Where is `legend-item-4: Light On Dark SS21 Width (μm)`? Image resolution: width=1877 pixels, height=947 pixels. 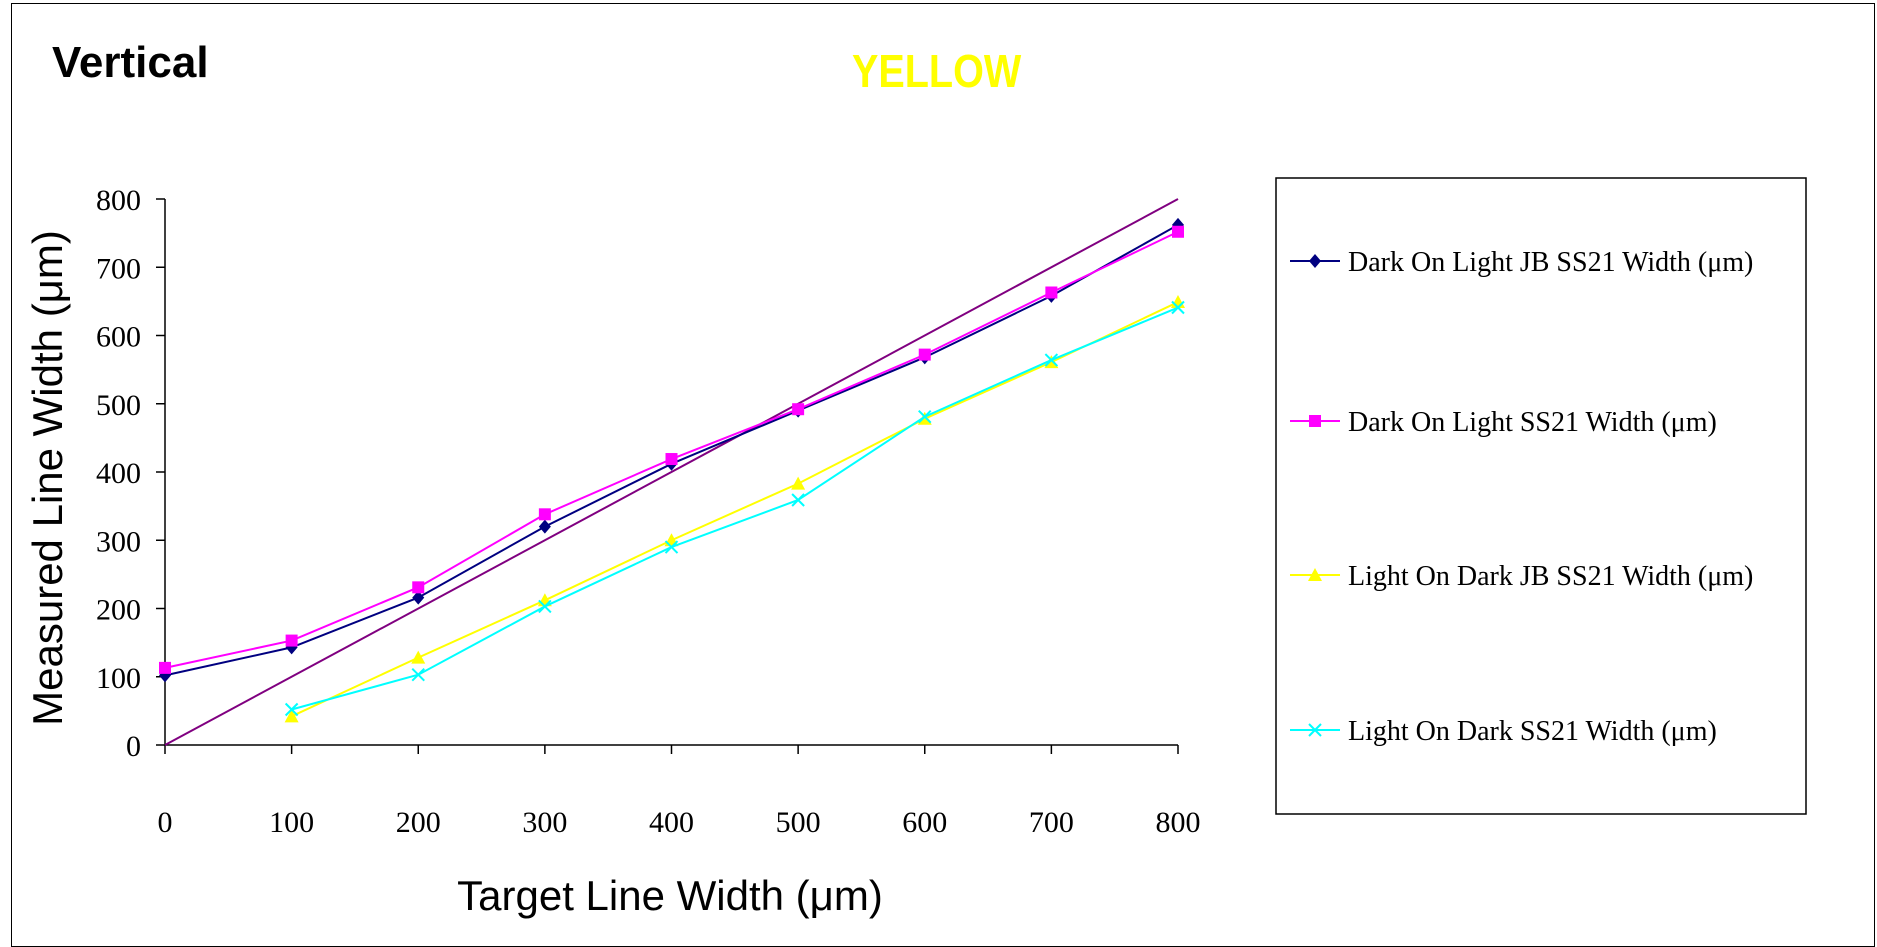
legend-item-4: Light On Dark SS21 Width (μm) is located at coordinates (1503, 731).